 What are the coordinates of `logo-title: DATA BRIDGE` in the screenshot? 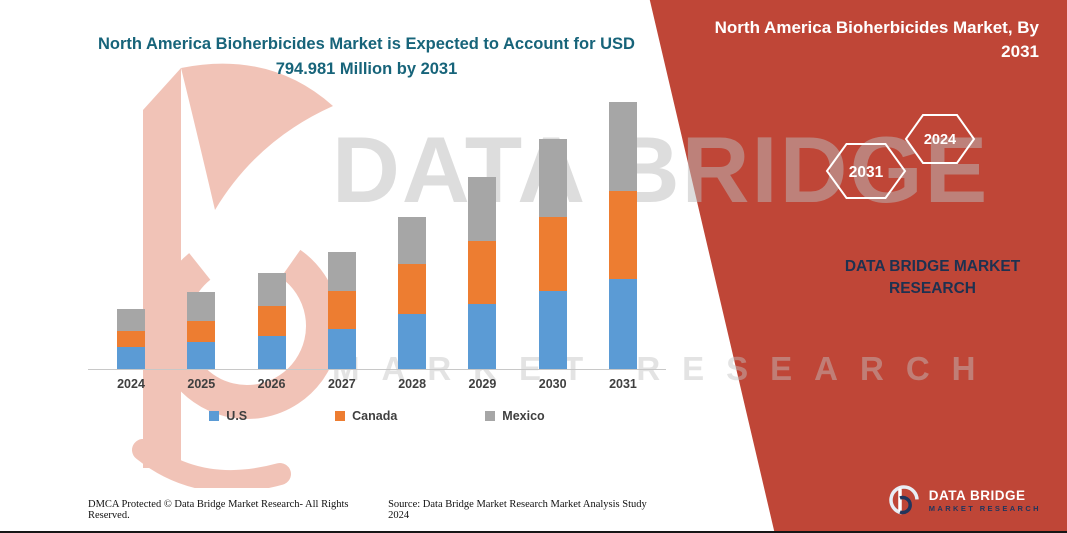 It's located at (977, 495).